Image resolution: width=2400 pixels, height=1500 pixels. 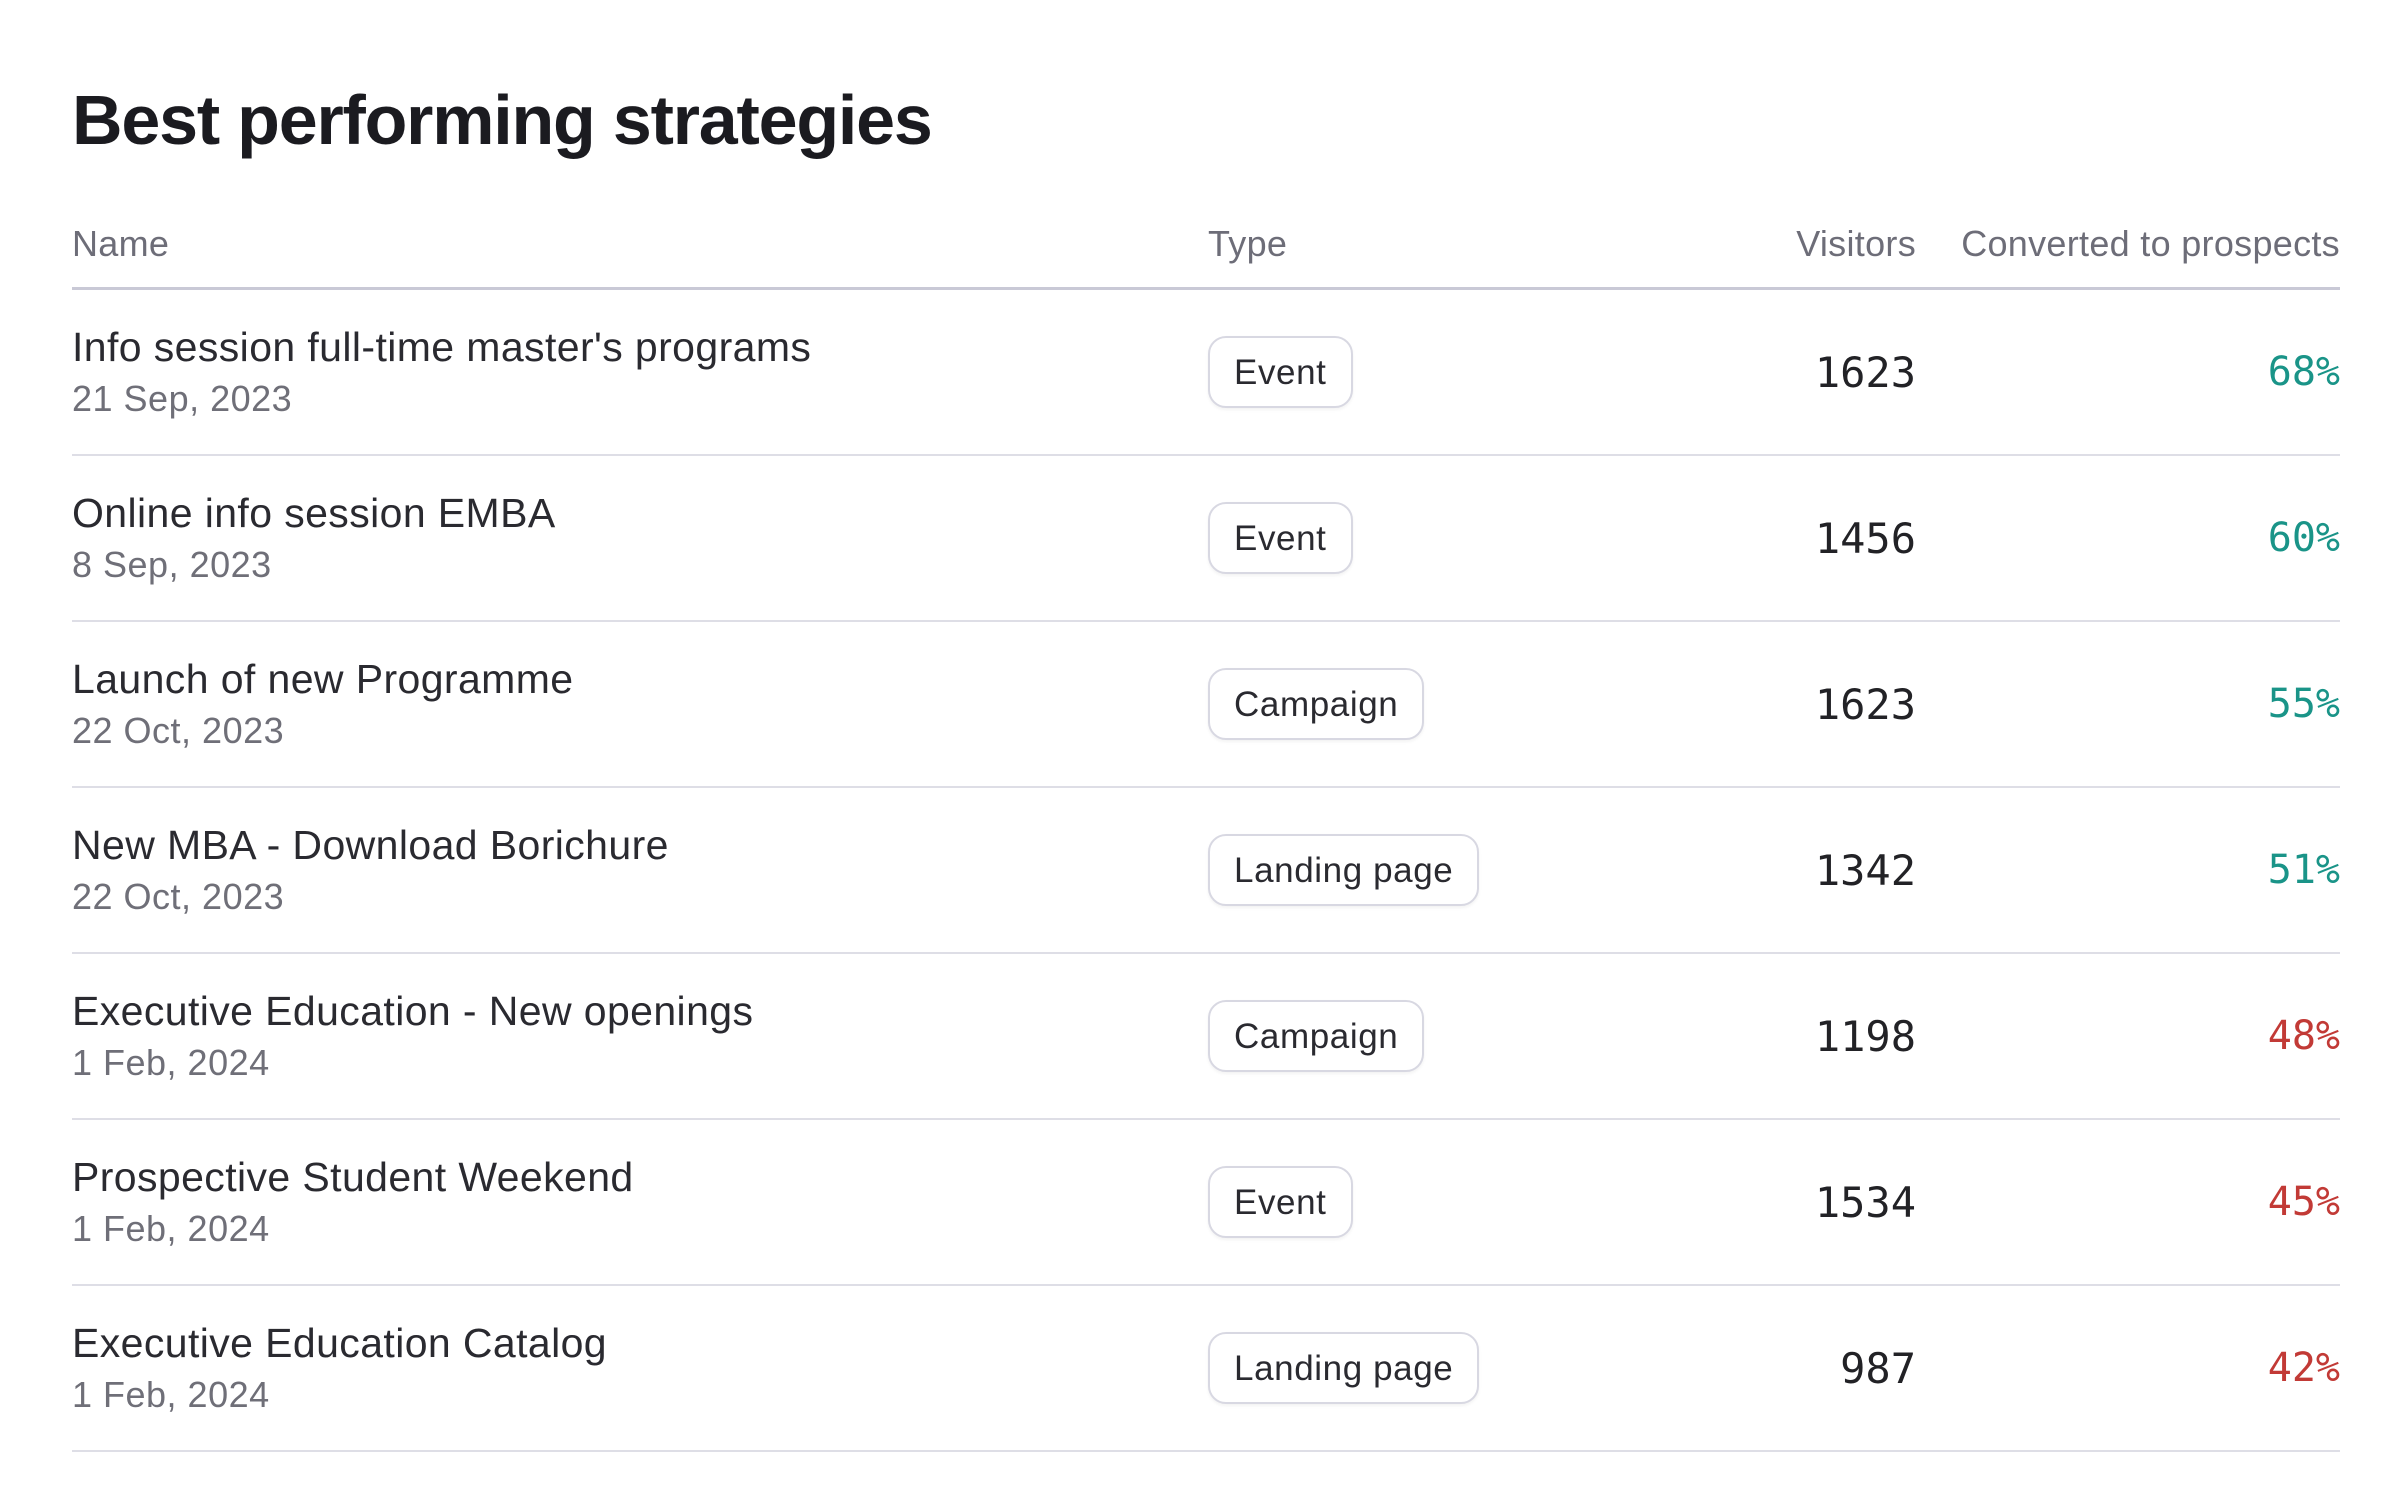 What do you see at coordinates (1865, 1202) in the screenshot?
I see `visitors-value: 1534` at bounding box center [1865, 1202].